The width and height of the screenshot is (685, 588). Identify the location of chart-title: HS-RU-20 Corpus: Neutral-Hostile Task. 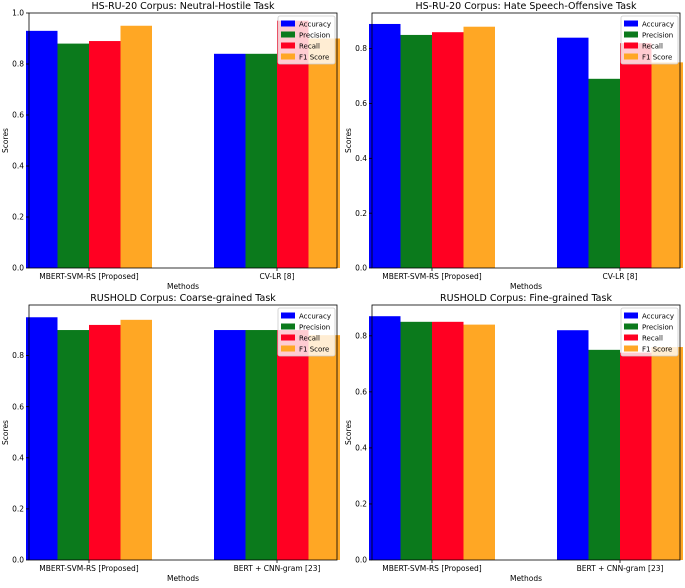
(183, 6).